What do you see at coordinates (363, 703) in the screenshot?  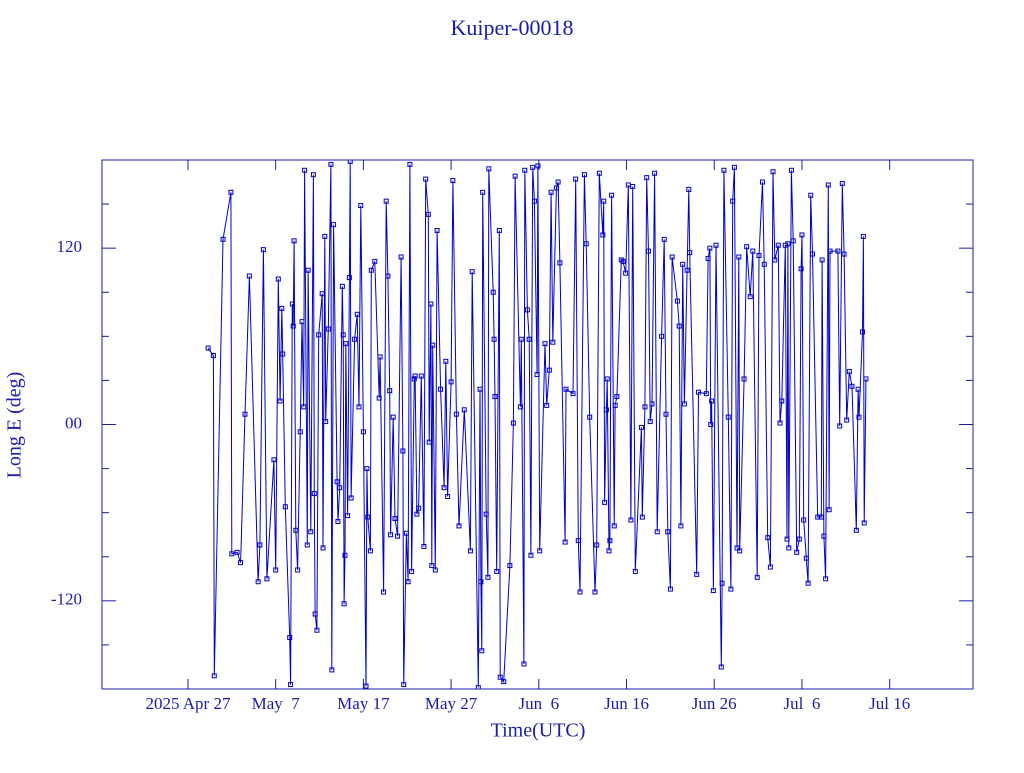 I see `x-tick-label: May 17` at bounding box center [363, 703].